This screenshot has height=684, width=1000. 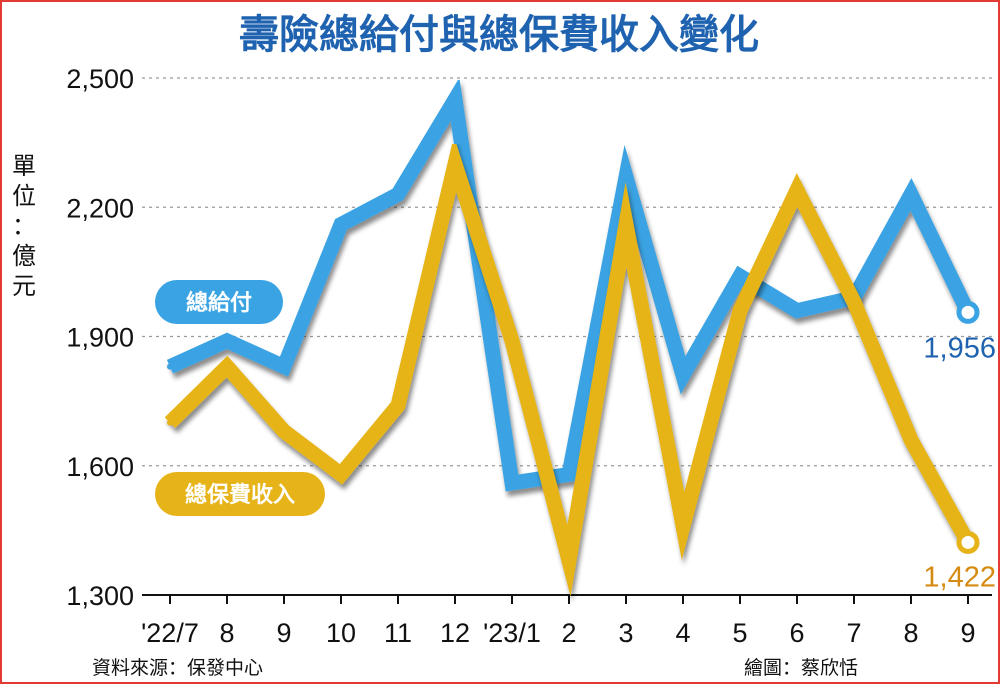 I want to click on chart-title: 壽險總給付與總保費收入變化, so click(x=499, y=35).